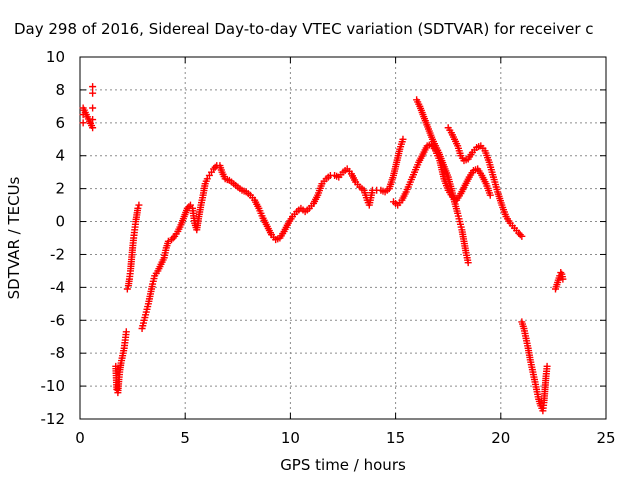 The width and height of the screenshot is (640, 480). Describe the element at coordinates (55, 57) in the screenshot. I see `y-tick-label: 10` at that location.